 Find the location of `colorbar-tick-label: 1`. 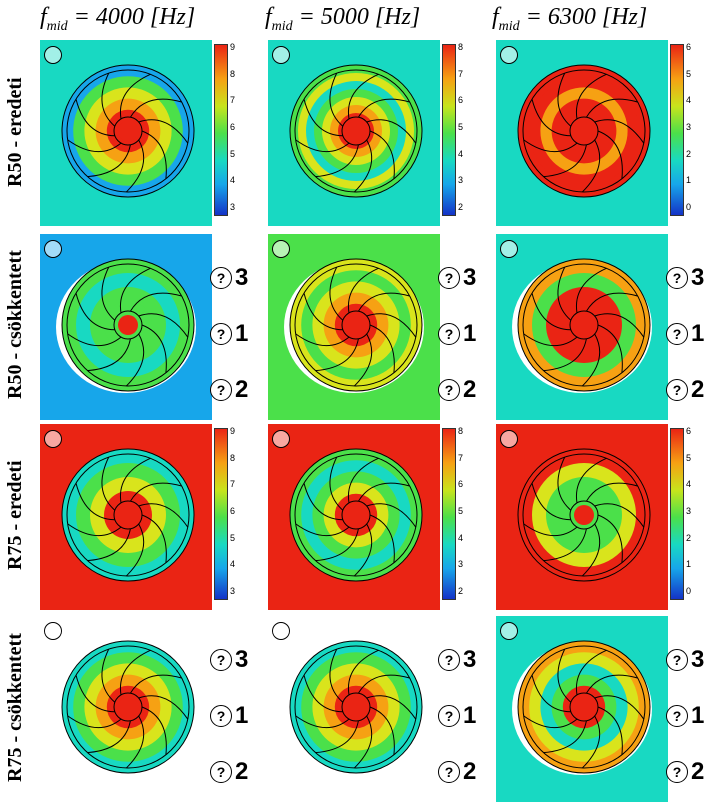

colorbar-tick-label: 1 is located at coordinates (689, 180).